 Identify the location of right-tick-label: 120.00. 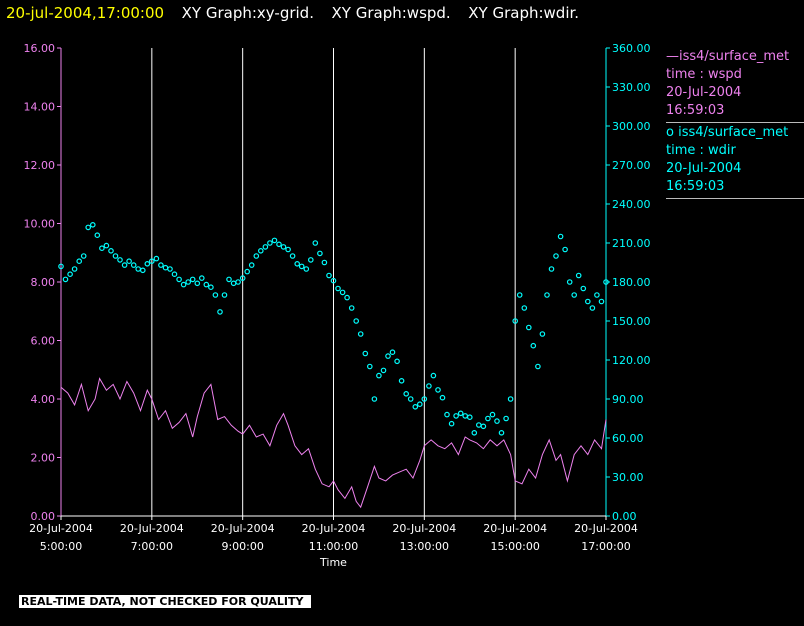
(631, 360).